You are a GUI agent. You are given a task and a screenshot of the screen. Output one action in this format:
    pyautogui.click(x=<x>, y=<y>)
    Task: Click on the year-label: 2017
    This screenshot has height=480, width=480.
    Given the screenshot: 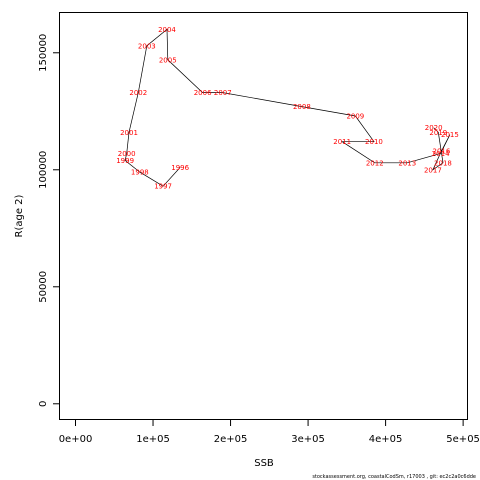 What is the action you would take?
    pyautogui.click(x=433, y=170)
    